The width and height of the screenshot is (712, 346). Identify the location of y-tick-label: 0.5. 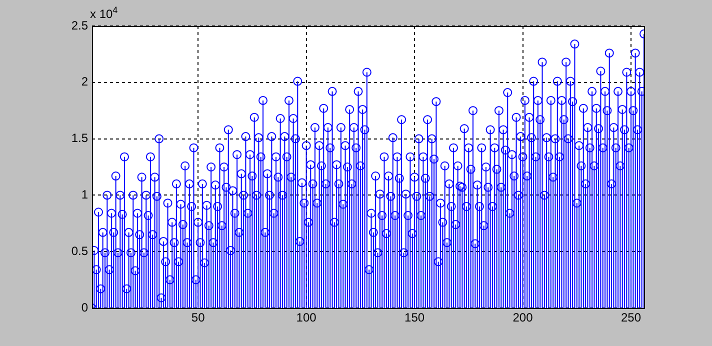
(79, 251).